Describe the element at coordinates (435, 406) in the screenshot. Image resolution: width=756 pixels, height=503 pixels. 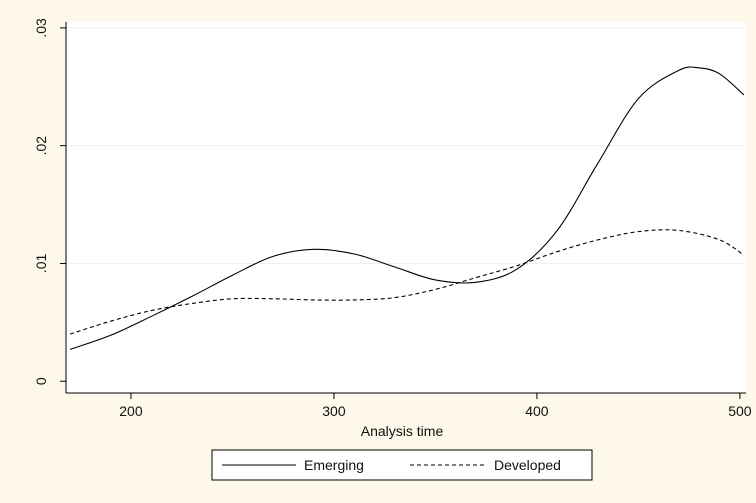
I see `x-axis-ticks: 200 300 400 500` at that location.